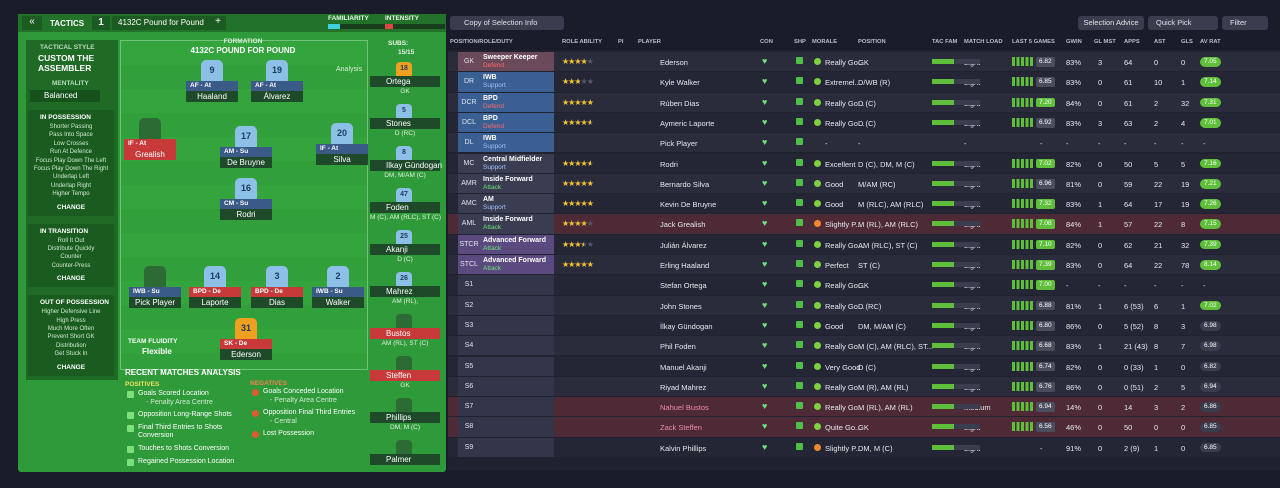 The image size is (1280, 488). Describe the element at coordinates (680, 83) in the screenshot. I see `player: Kyle Walker` at that location.